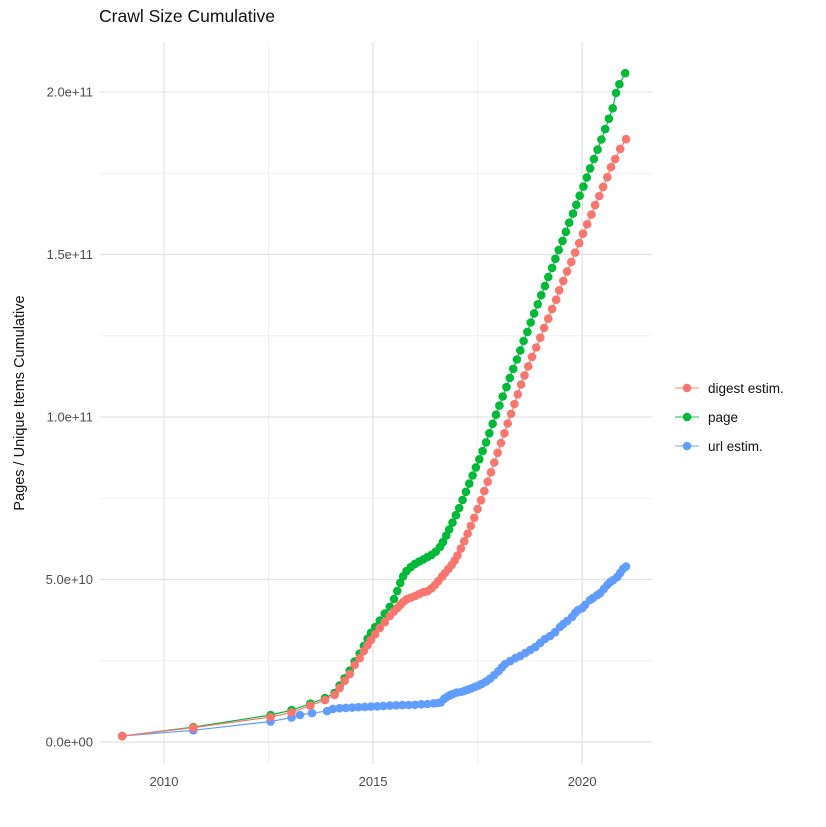 Image resolution: width=826 pixels, height=827 pixels. I want to click on y-tick-label: 0.0e+00, so click(69, 741).